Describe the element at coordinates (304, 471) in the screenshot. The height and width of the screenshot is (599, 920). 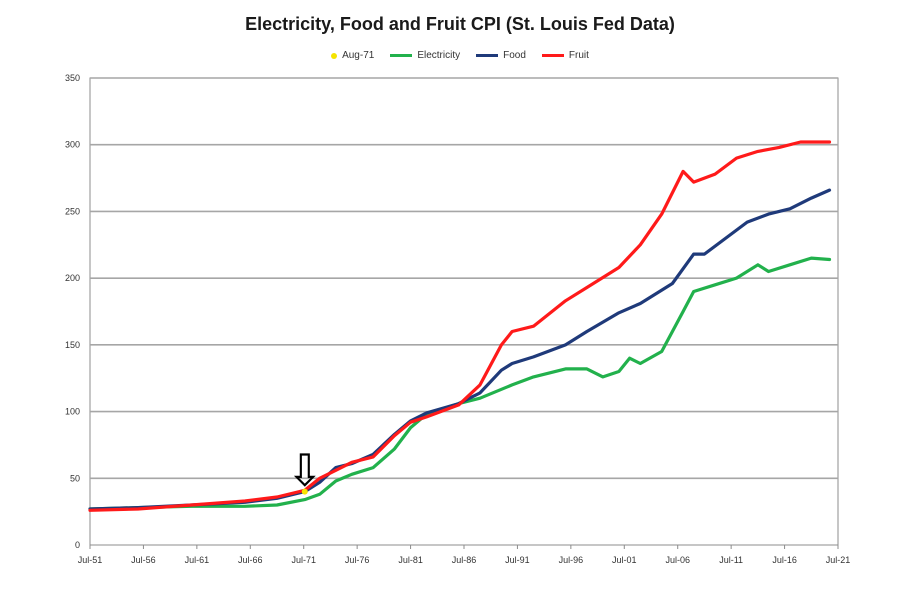
I see `annotation-arrow-icon: ⇩` at that location.